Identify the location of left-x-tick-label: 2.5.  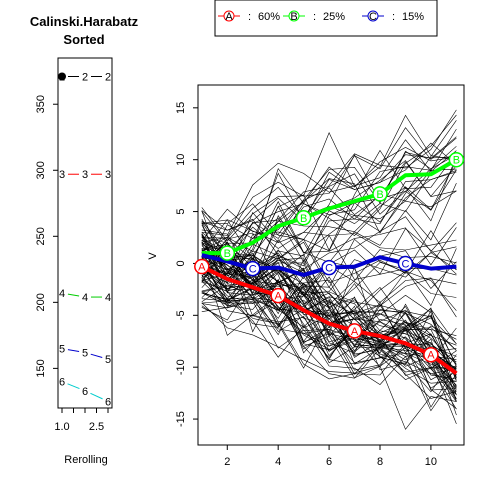
(96, 427).